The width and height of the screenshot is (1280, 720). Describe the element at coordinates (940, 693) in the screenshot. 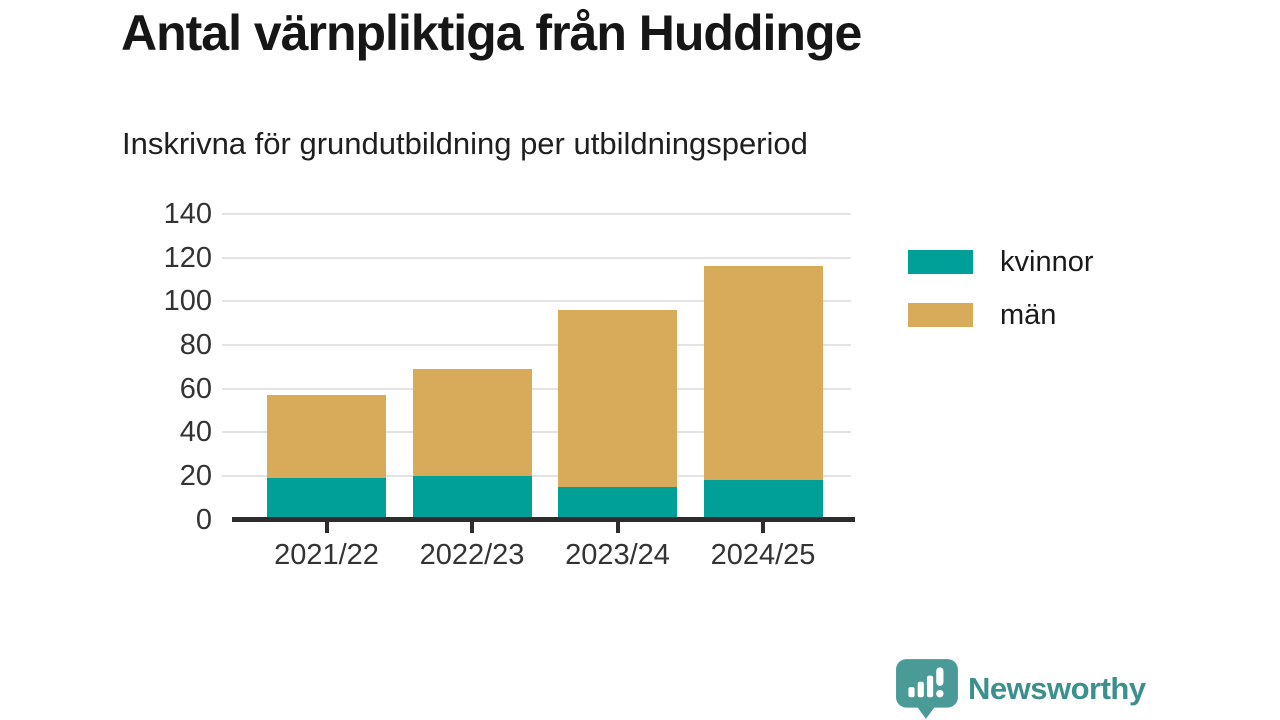

I see `logo-exclamation-dot` at that location.